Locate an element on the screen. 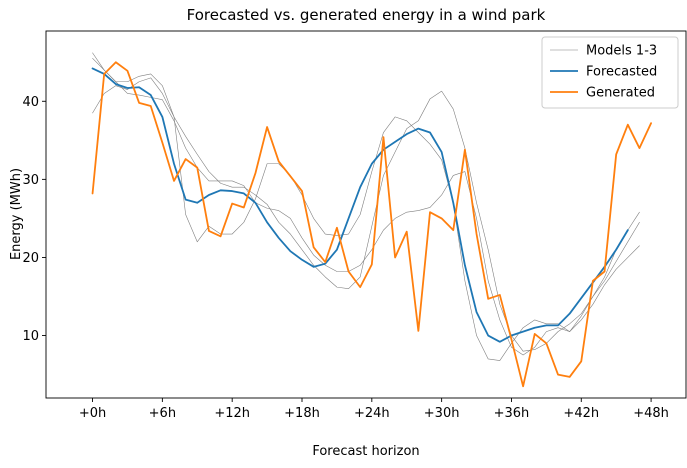  x-tick-label: +6h is located at coordinates (162, 413).